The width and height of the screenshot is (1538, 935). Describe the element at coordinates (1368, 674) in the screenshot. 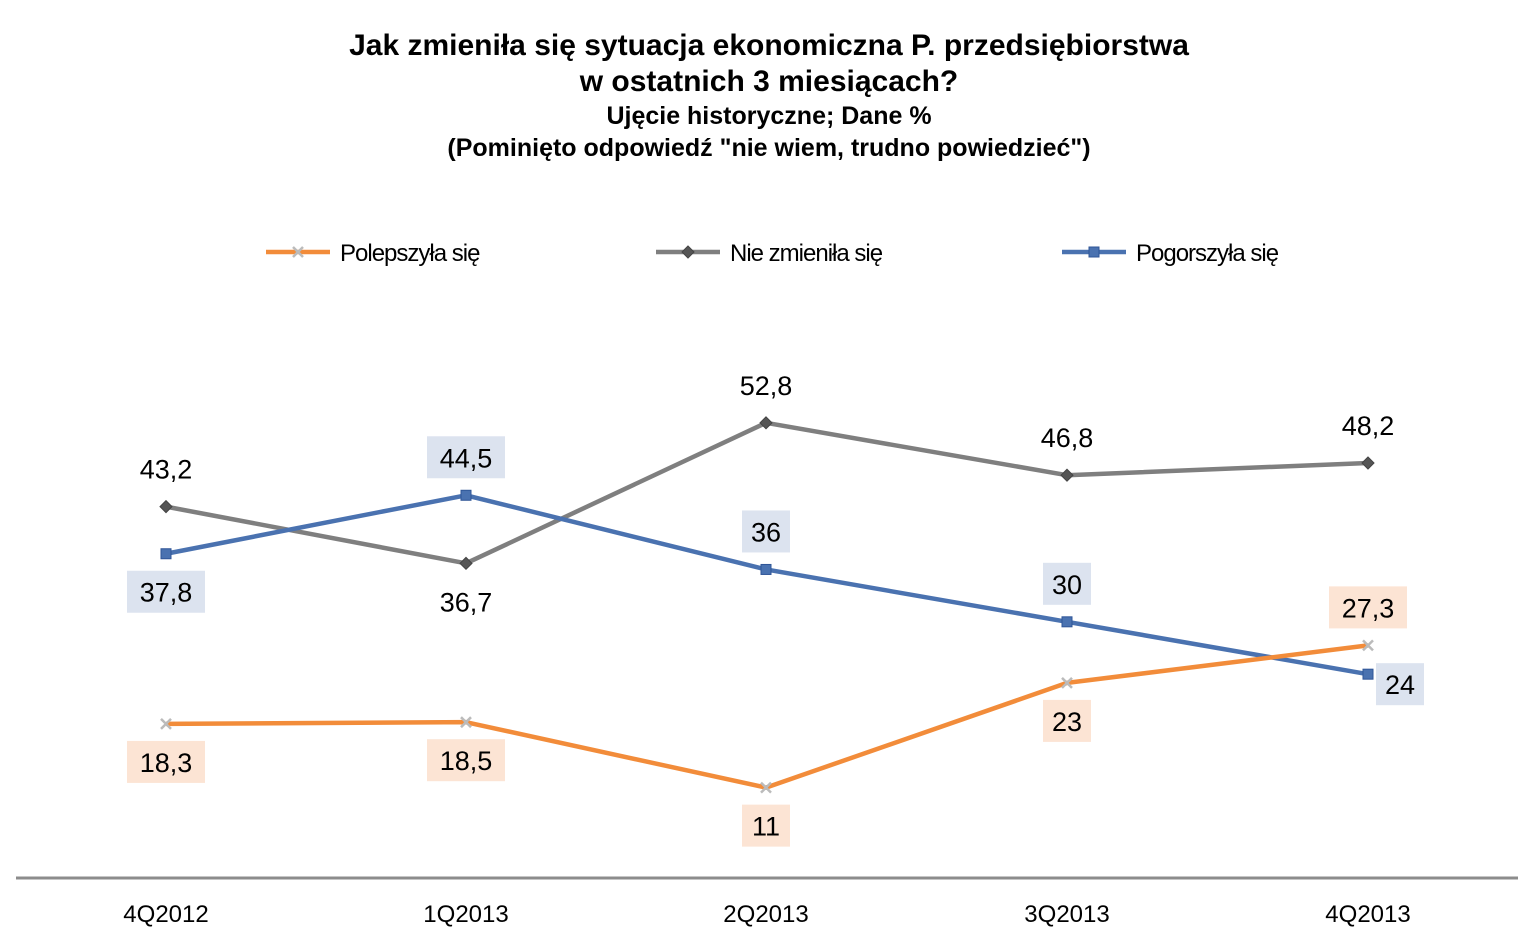

I see `point-pogorszy-a-si-4q2013` at that location.